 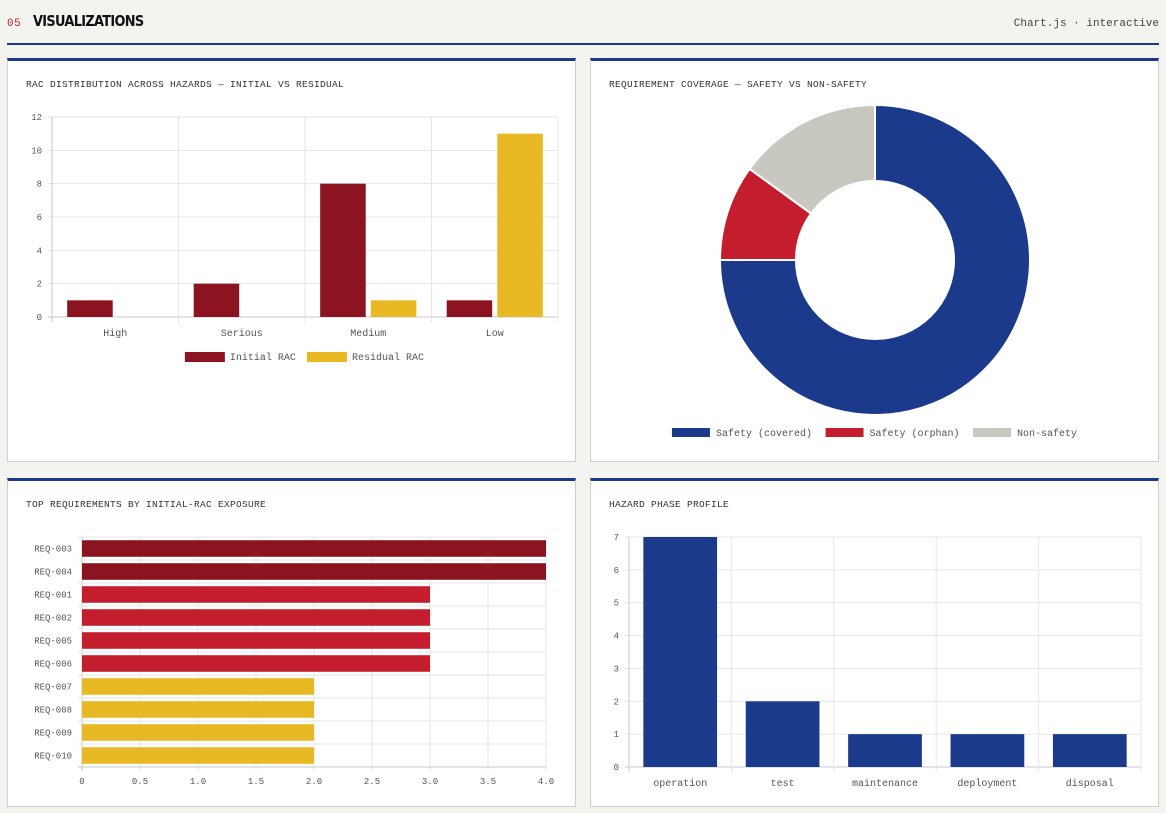 I want to click on section-header: 05 VISUALIZATIONS Chart.js · interactive, so click(x=583, y=22).